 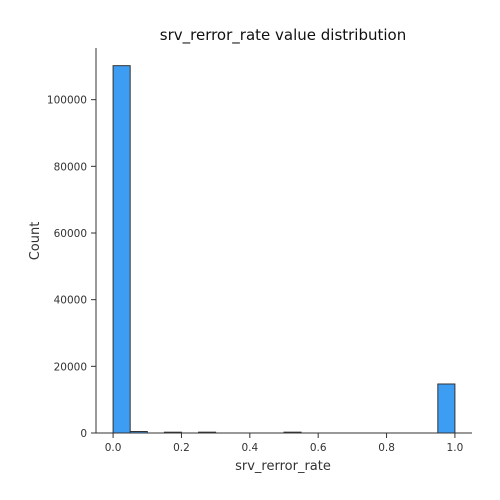 What do you see at coordinates (70, 167) in the screenshot?
I see `y-tick-label-4: 80000` at bounding box center [70, 167].